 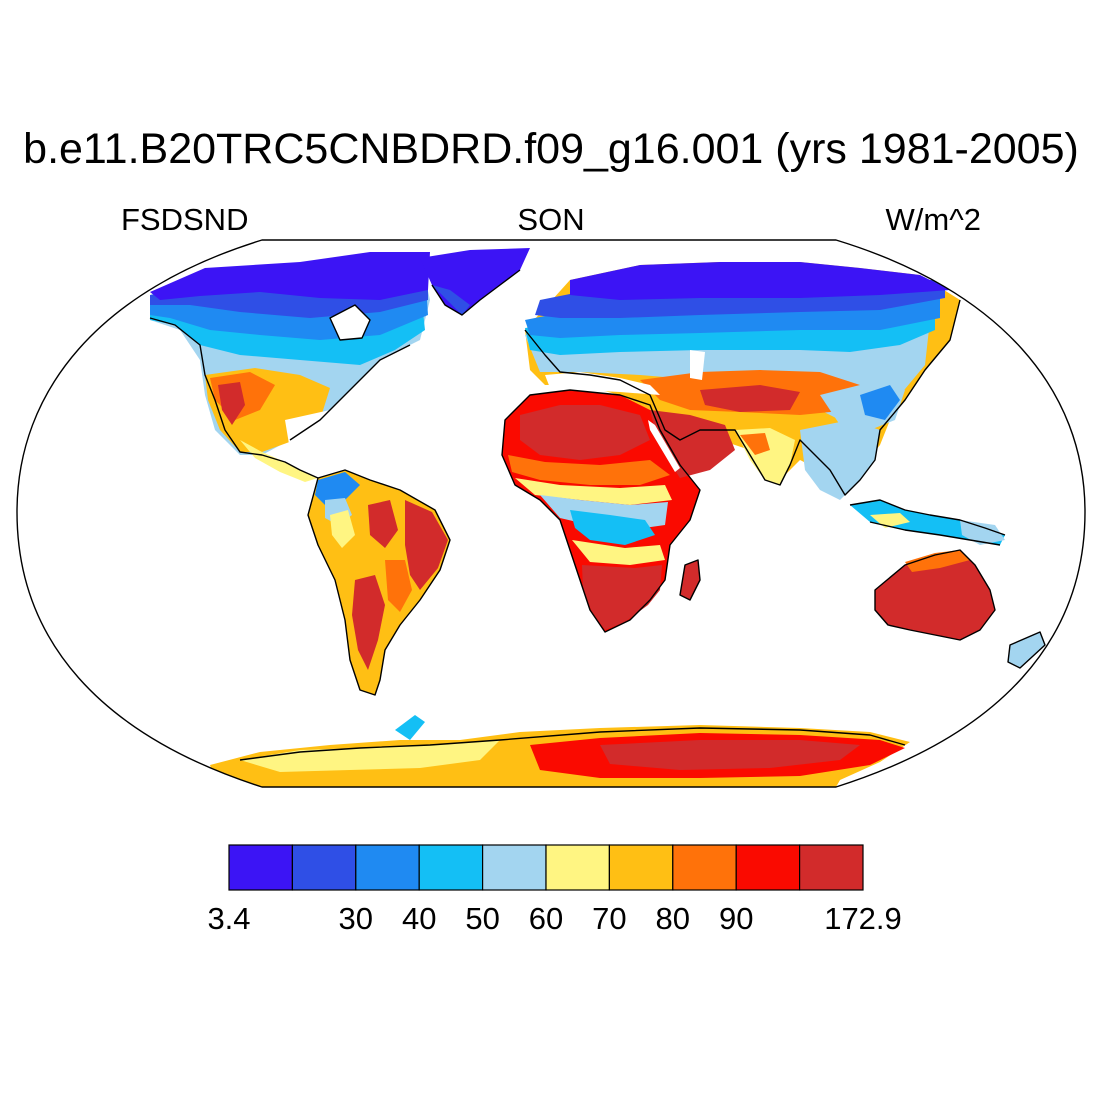 I want to click on colorbar-tick-label: 80, so click(x=673, y=918).